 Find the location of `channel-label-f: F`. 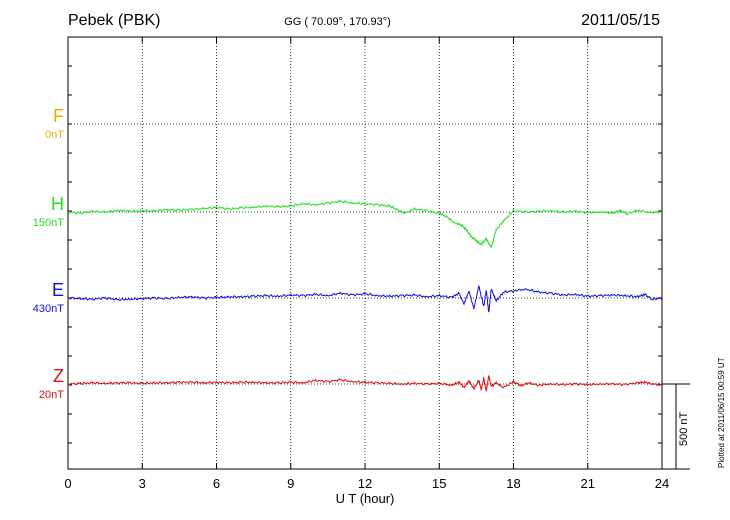

channel-label-f: F is located at coordinates (58, 116).